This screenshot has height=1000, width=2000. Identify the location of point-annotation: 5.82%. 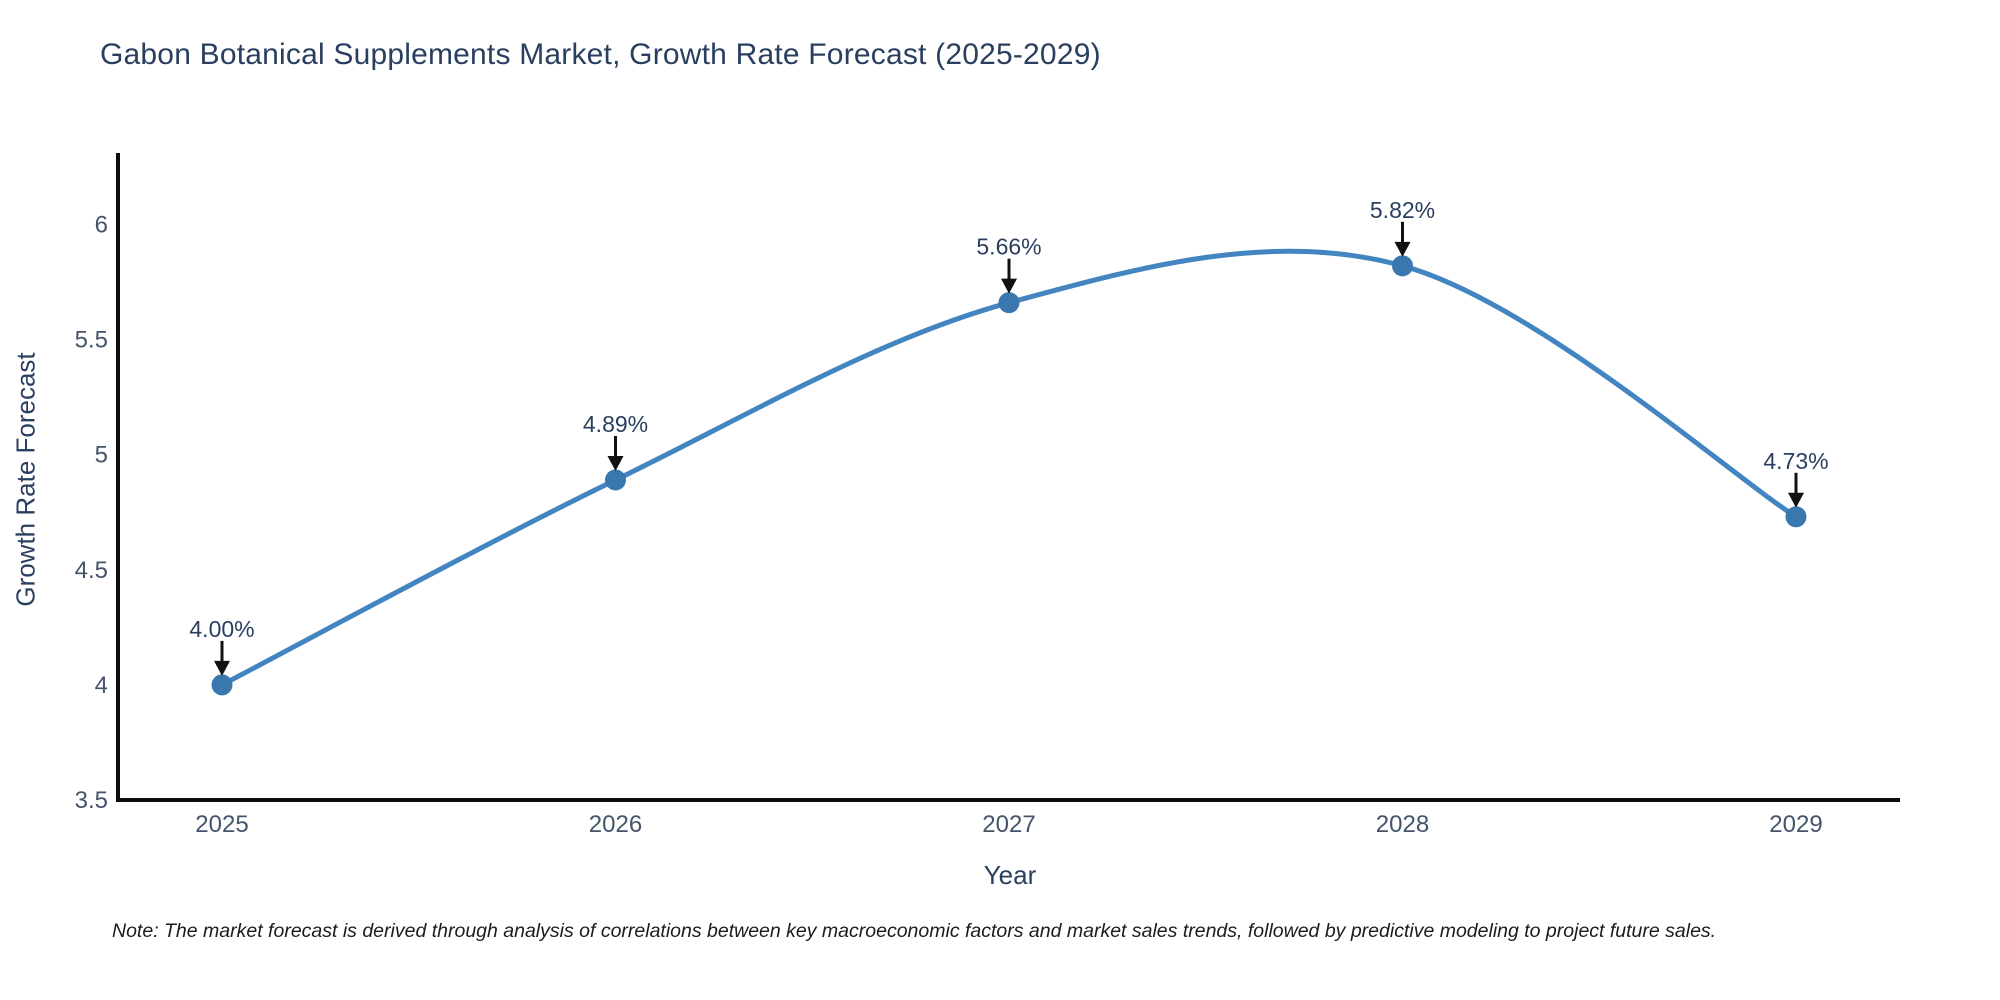
(1402, 210).